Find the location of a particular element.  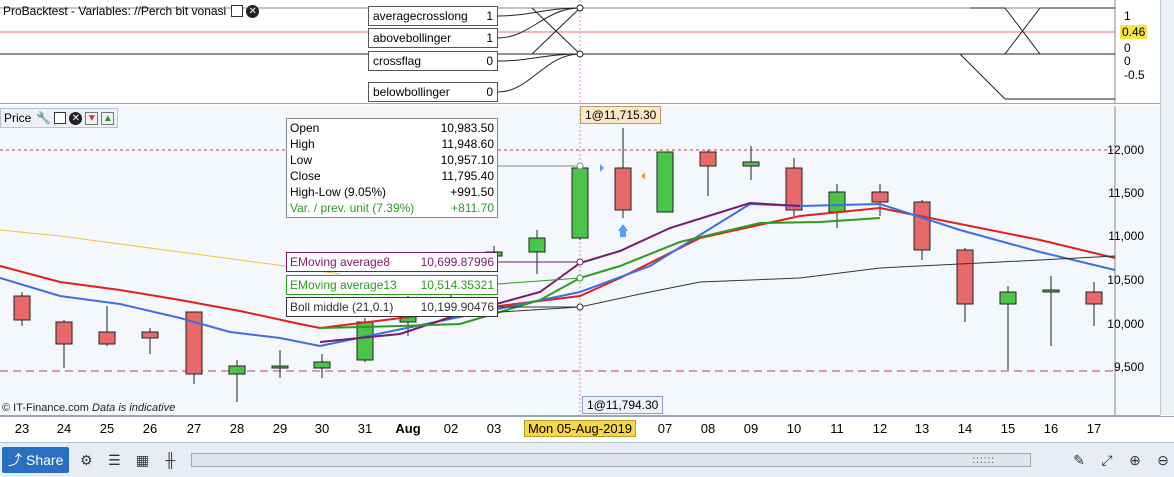

x-tick-label: 25 is located at coordinates (107, 428).